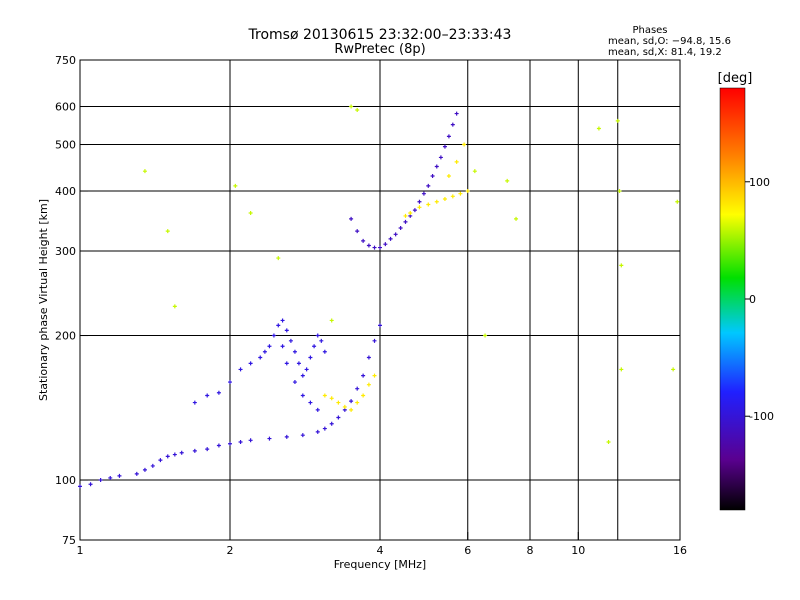 This screenshot has width=800, height=600. I want to click on y-tick-label: 500, so click(65, 145).